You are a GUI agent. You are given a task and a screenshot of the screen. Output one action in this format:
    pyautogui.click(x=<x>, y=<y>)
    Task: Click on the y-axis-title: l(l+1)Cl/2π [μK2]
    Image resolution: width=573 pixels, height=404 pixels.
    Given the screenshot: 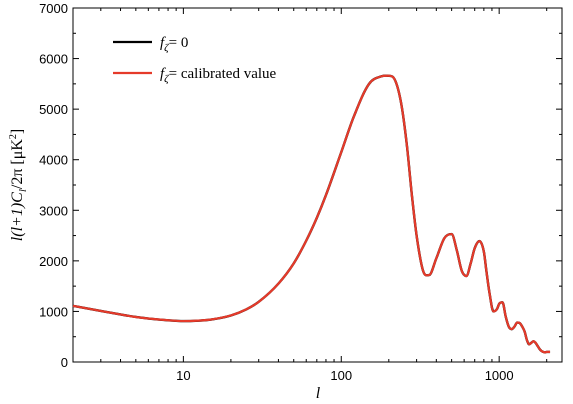 What is the action you would take?
    pyautogui.click(x=18, y=185)
    